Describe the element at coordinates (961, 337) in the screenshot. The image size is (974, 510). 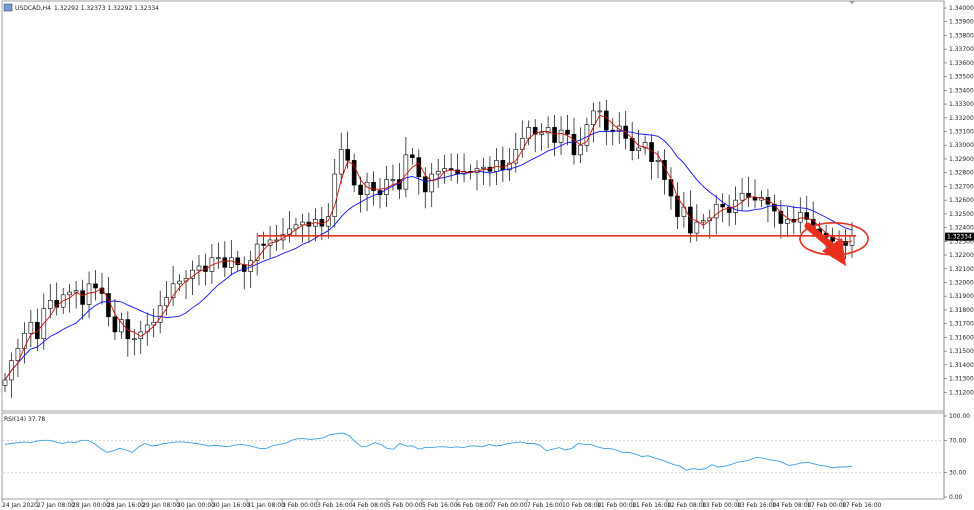
I see `price-tick-label: 1.31600` at that location.